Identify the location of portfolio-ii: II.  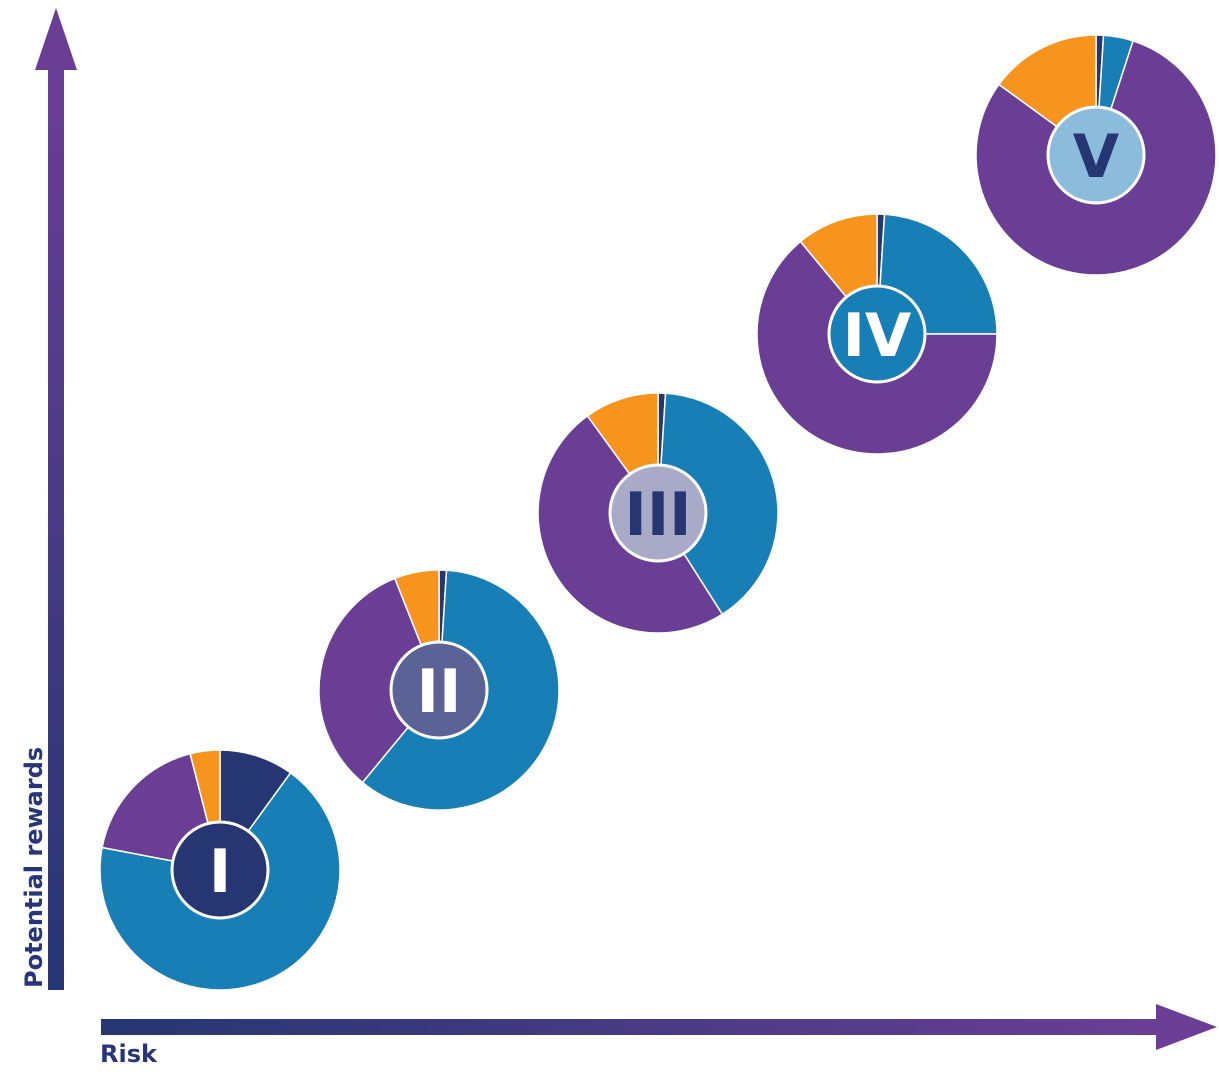
(439, 690).